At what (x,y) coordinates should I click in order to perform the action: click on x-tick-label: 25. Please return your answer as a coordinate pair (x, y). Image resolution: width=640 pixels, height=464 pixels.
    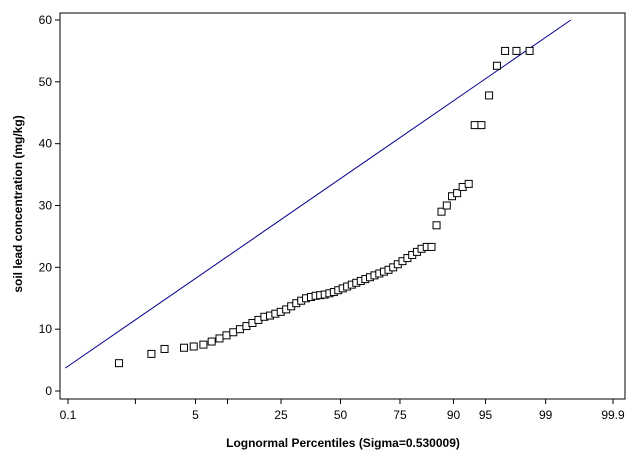
    Looking at the image, I should click on (281, 415).